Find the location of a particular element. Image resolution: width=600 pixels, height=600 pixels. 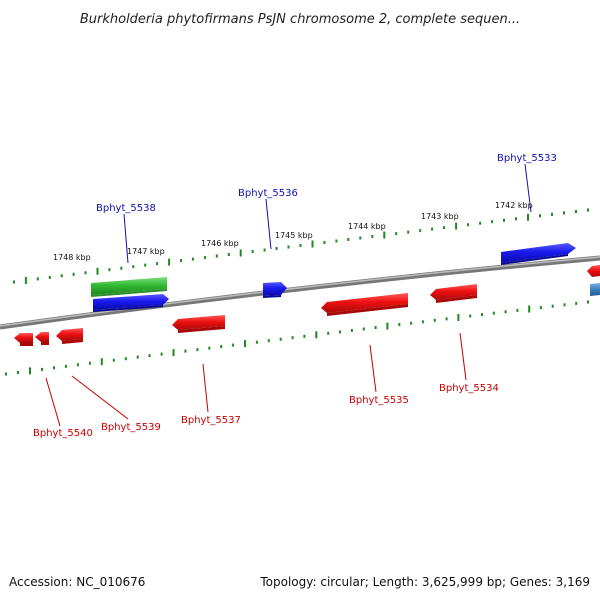

scale-label: 1748 kbp is located at coordinates (72, 257).